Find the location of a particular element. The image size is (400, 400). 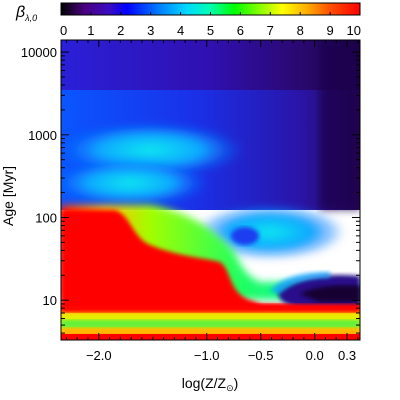

colorbar-tick-label: 6 is located at coordinates (240, 30).